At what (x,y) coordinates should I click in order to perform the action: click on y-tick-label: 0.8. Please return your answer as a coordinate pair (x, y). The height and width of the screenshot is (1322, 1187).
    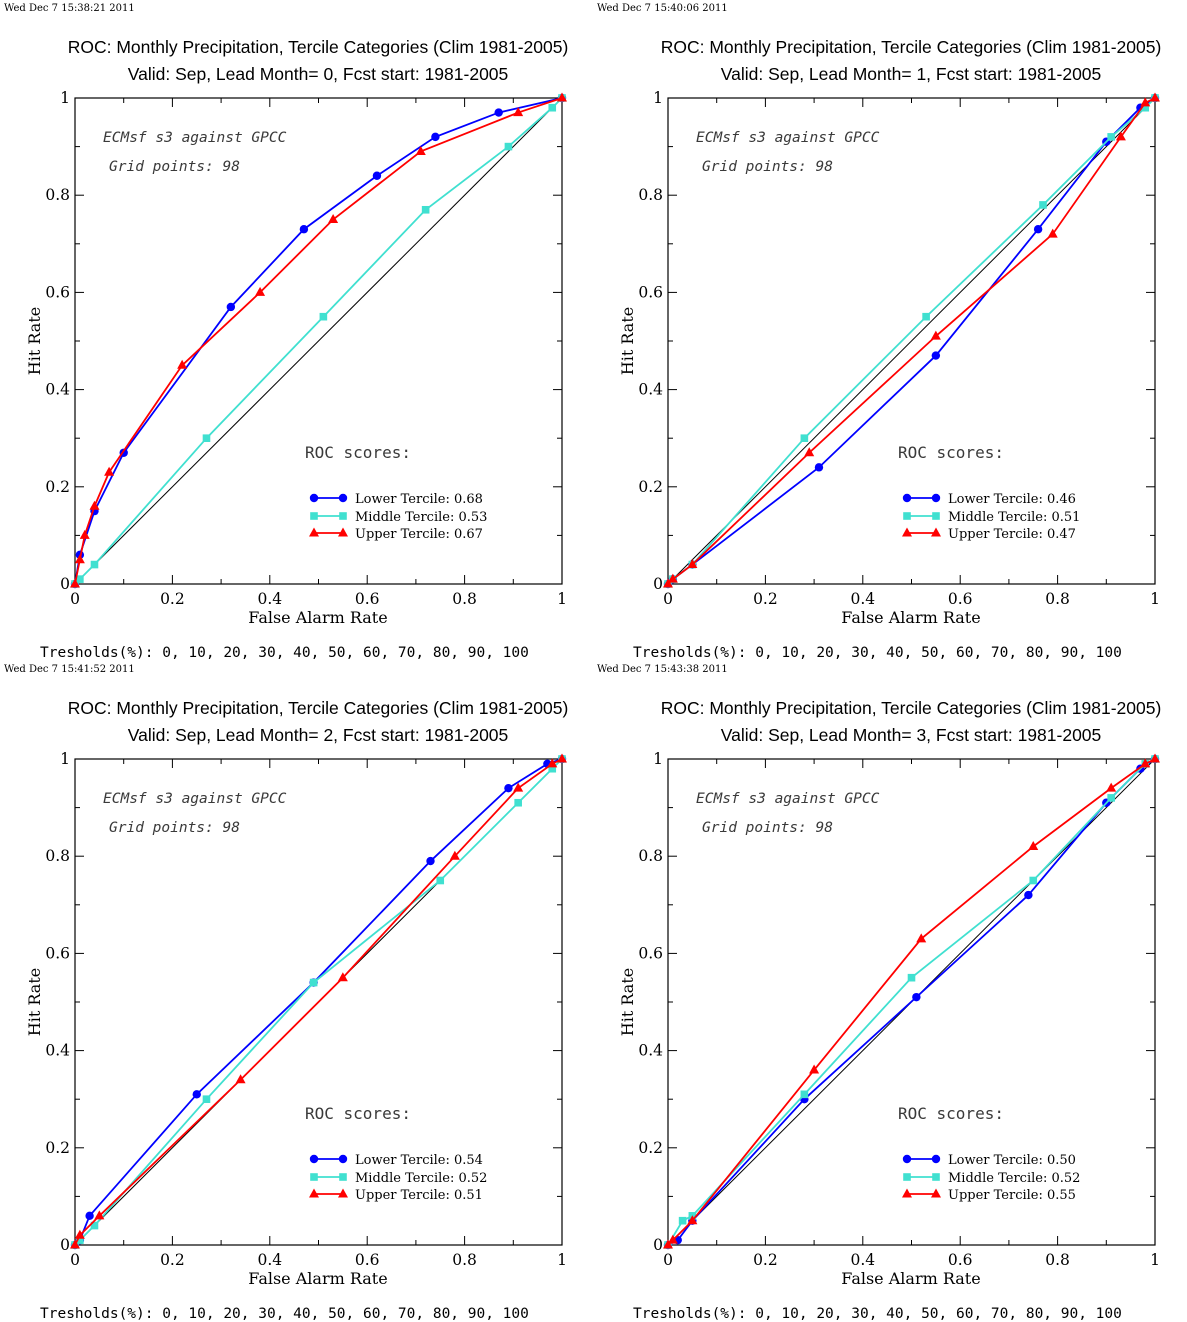
    Looking at the image, I should click on (57, 195).